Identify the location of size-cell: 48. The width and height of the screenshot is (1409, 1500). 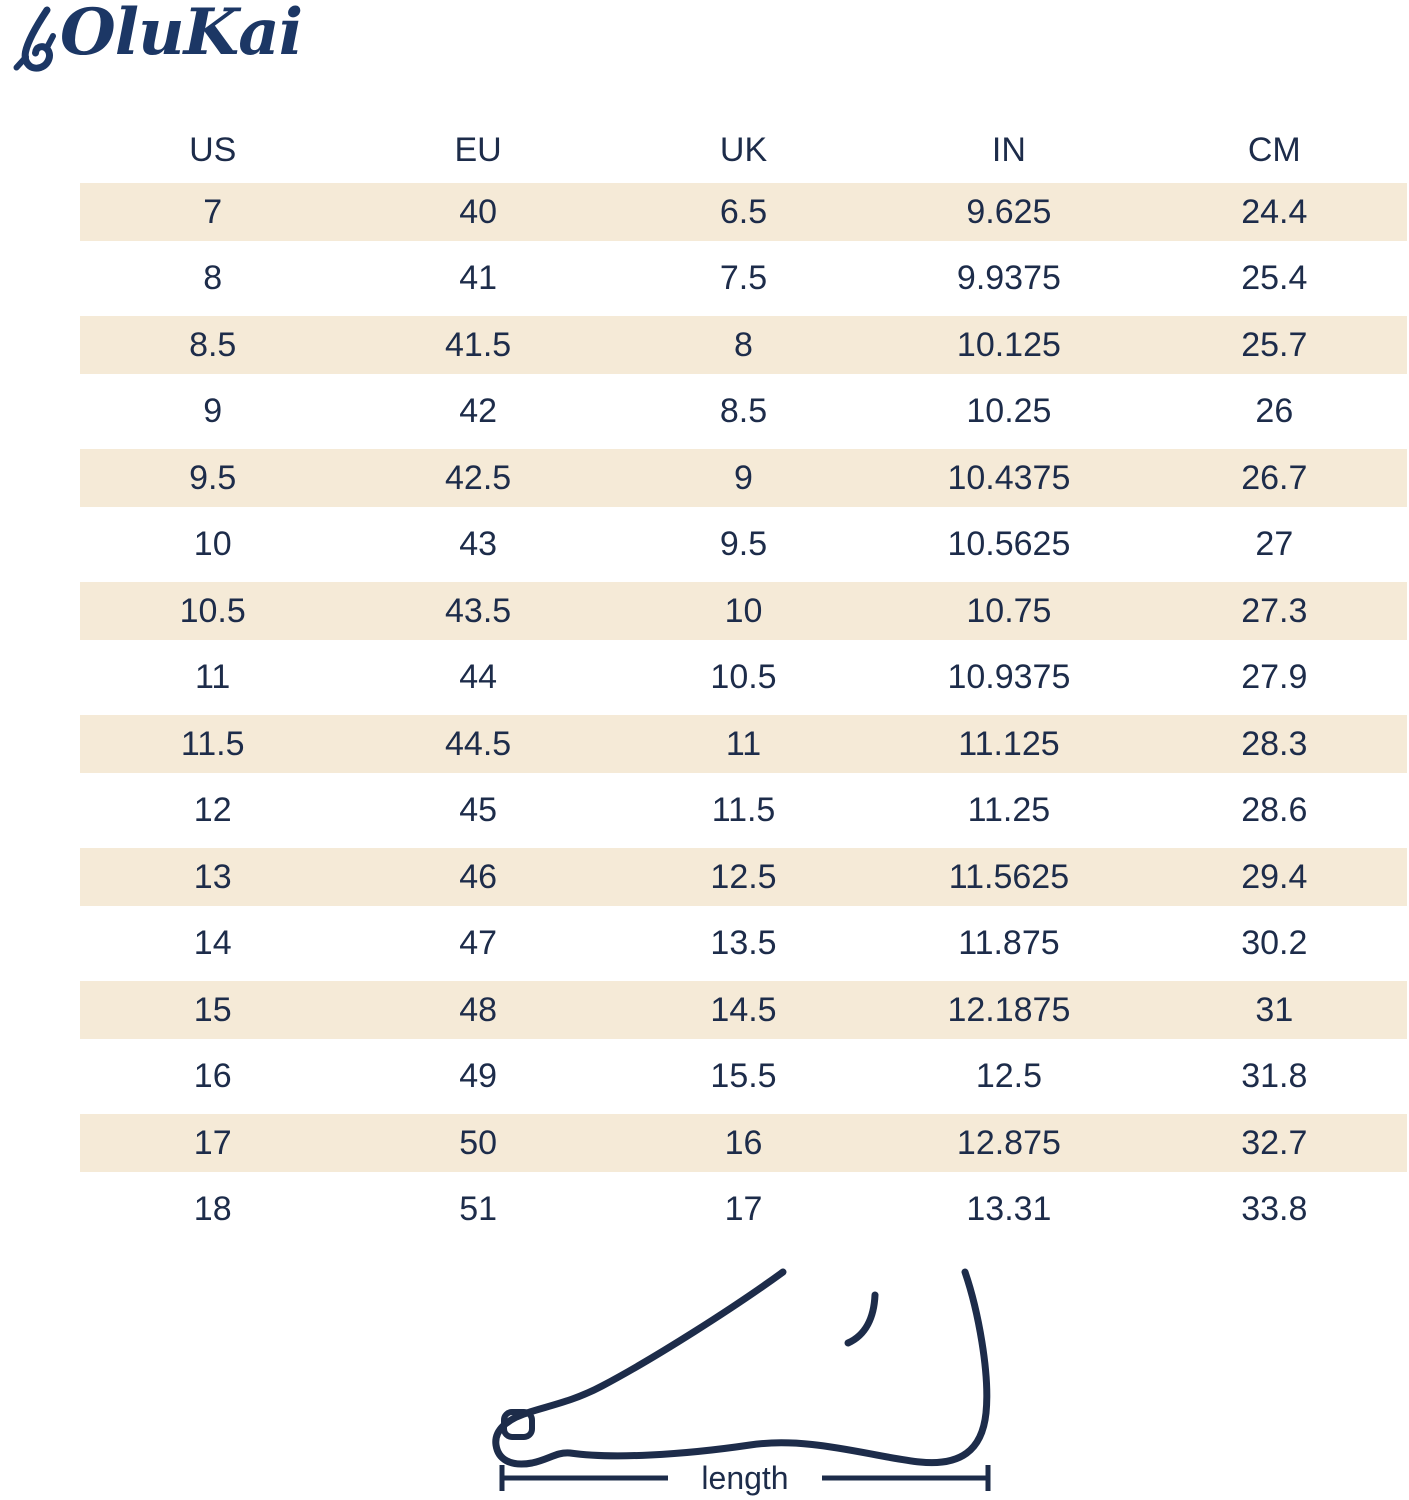
(478, 1009).